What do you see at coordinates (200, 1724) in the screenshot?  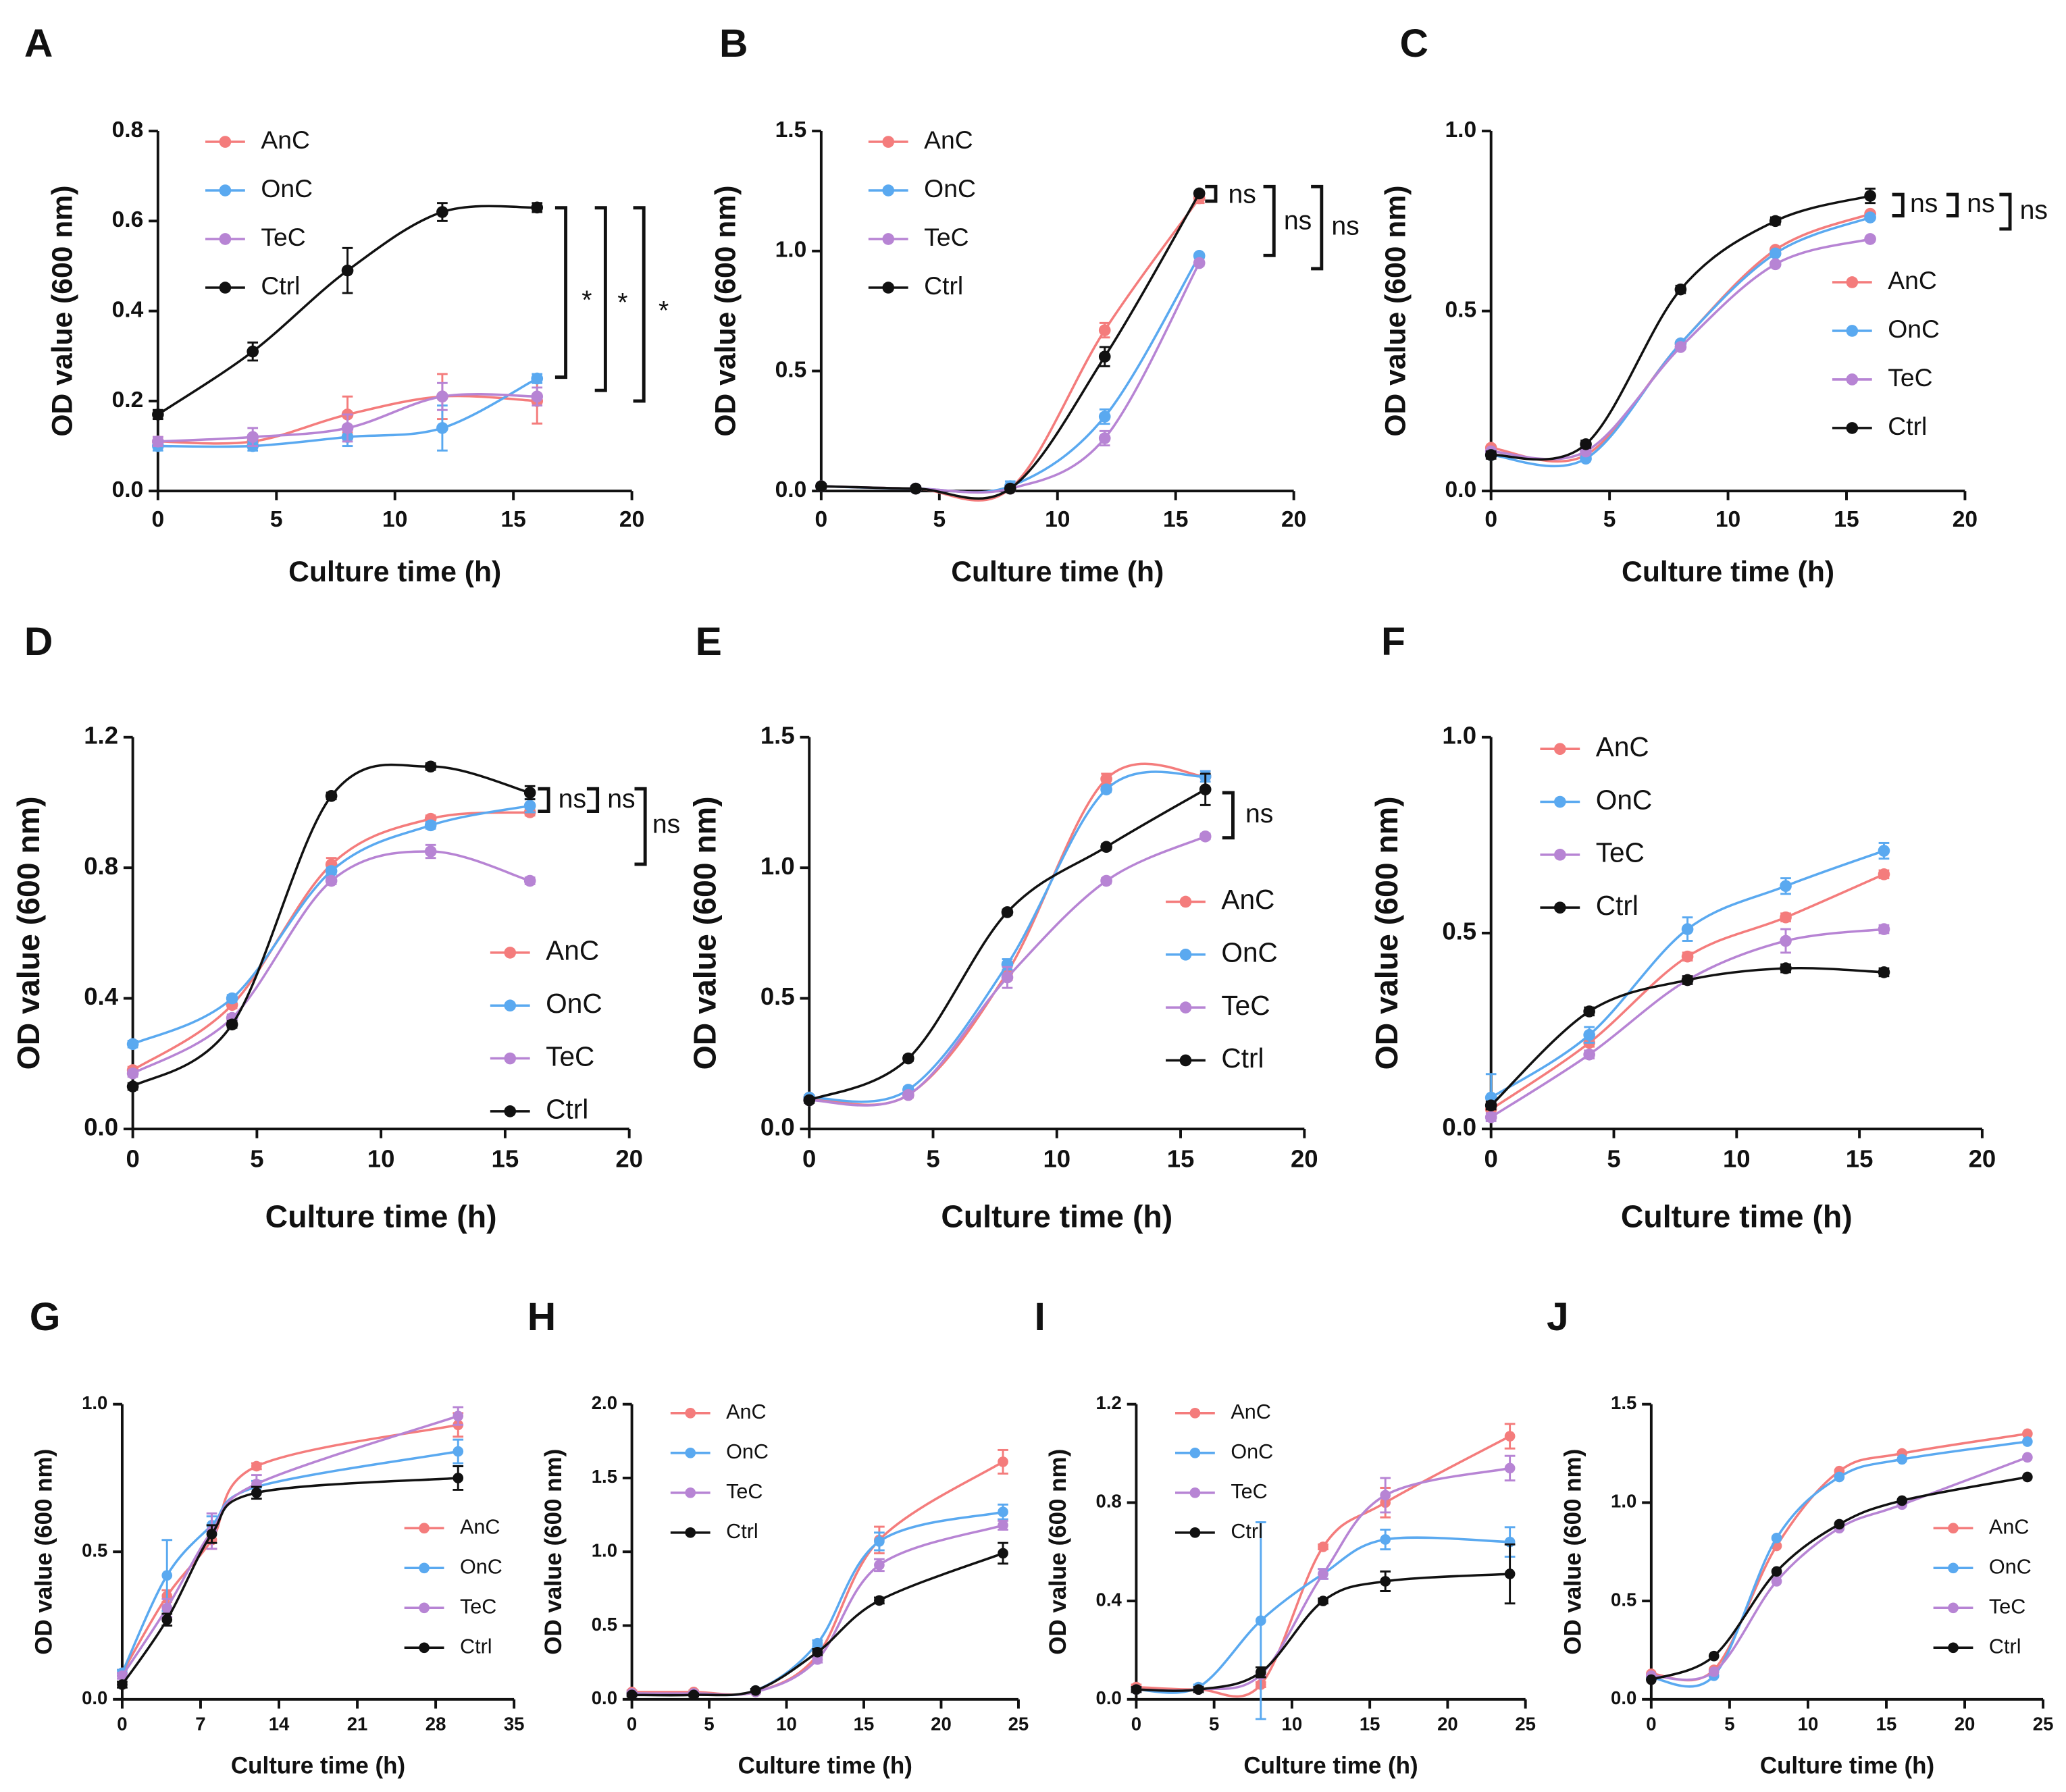 I see `x-tick-label: 7` at bounding box center [200, 1724].